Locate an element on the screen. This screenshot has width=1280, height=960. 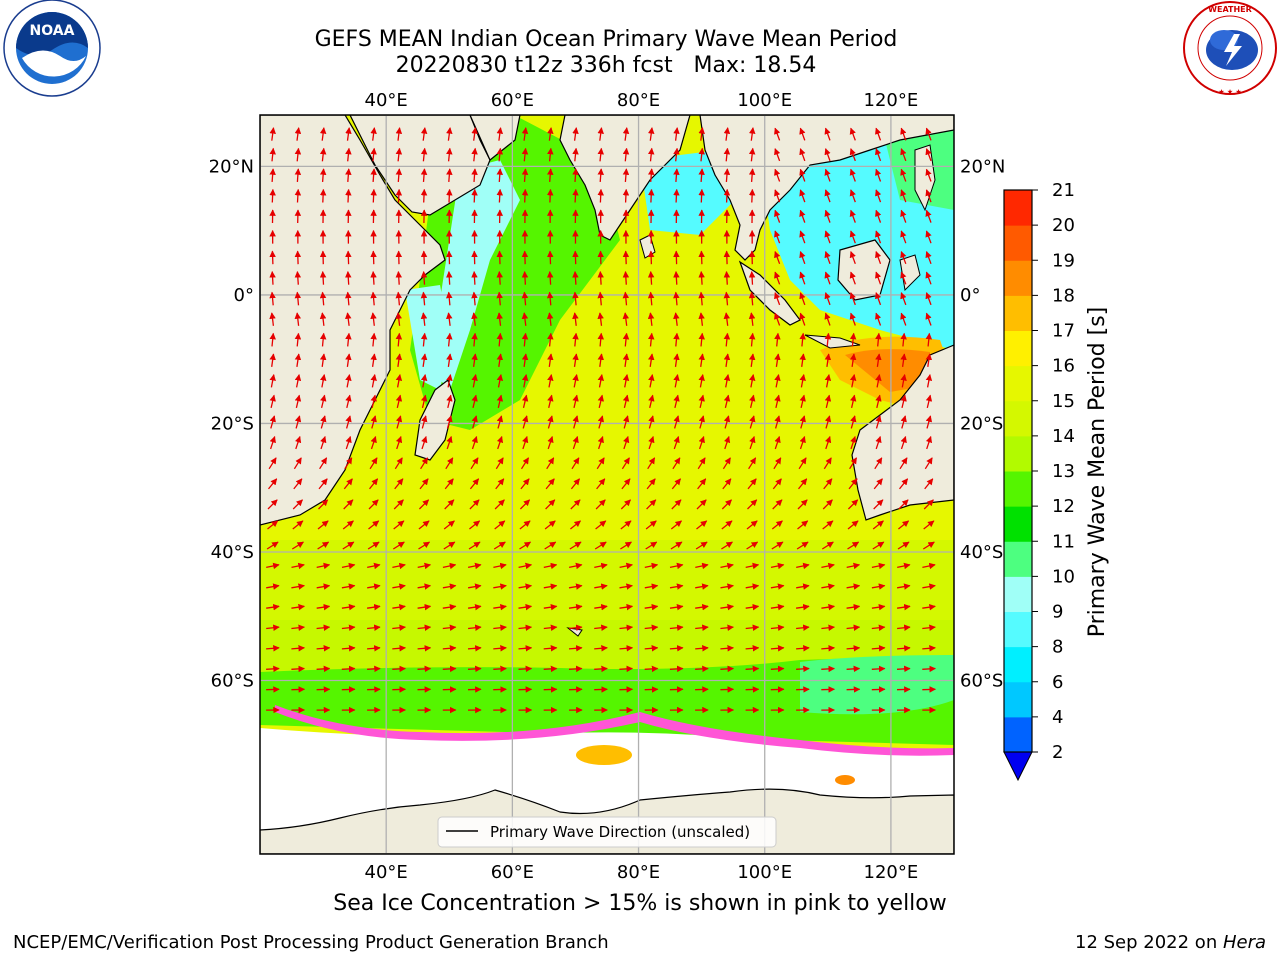
lon-label-bottom: 40°E is located at coordinates (386, 872).